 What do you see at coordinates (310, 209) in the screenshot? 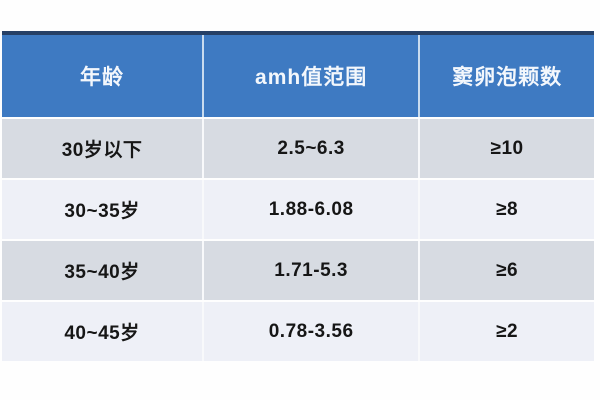
I see `cell-amh-range: 1.88-6.08` at bounding box center [310, 209].